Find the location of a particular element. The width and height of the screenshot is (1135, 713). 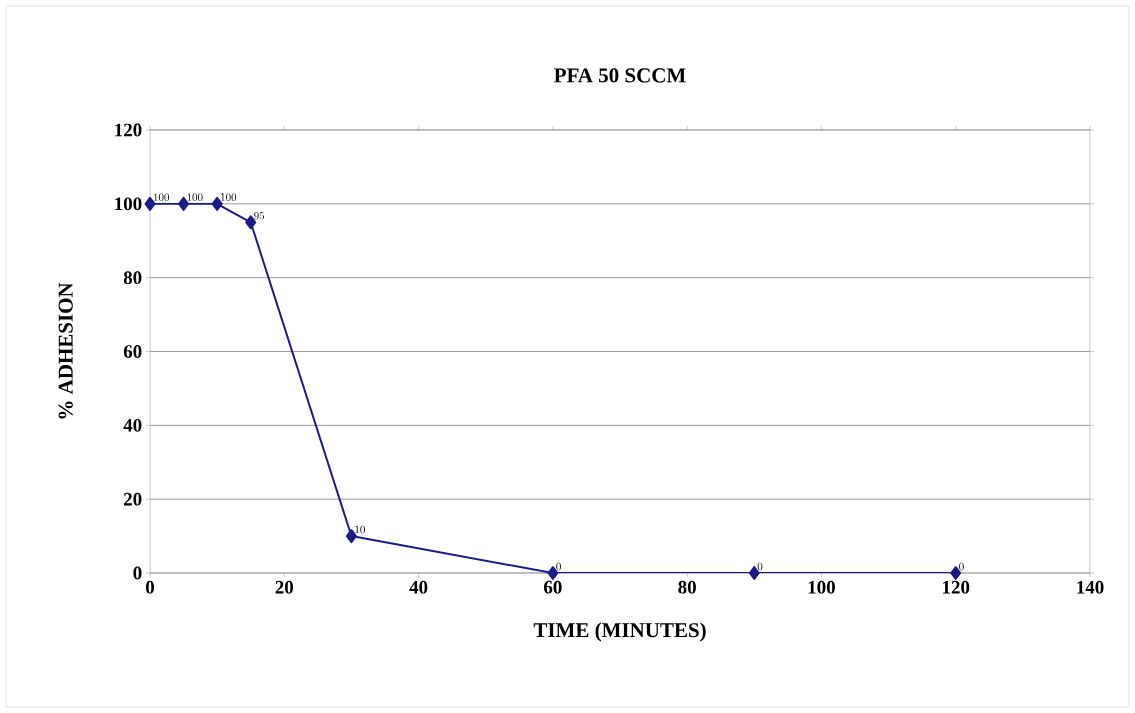

x-tick-label: 40 is located at coordinates (418, 587).